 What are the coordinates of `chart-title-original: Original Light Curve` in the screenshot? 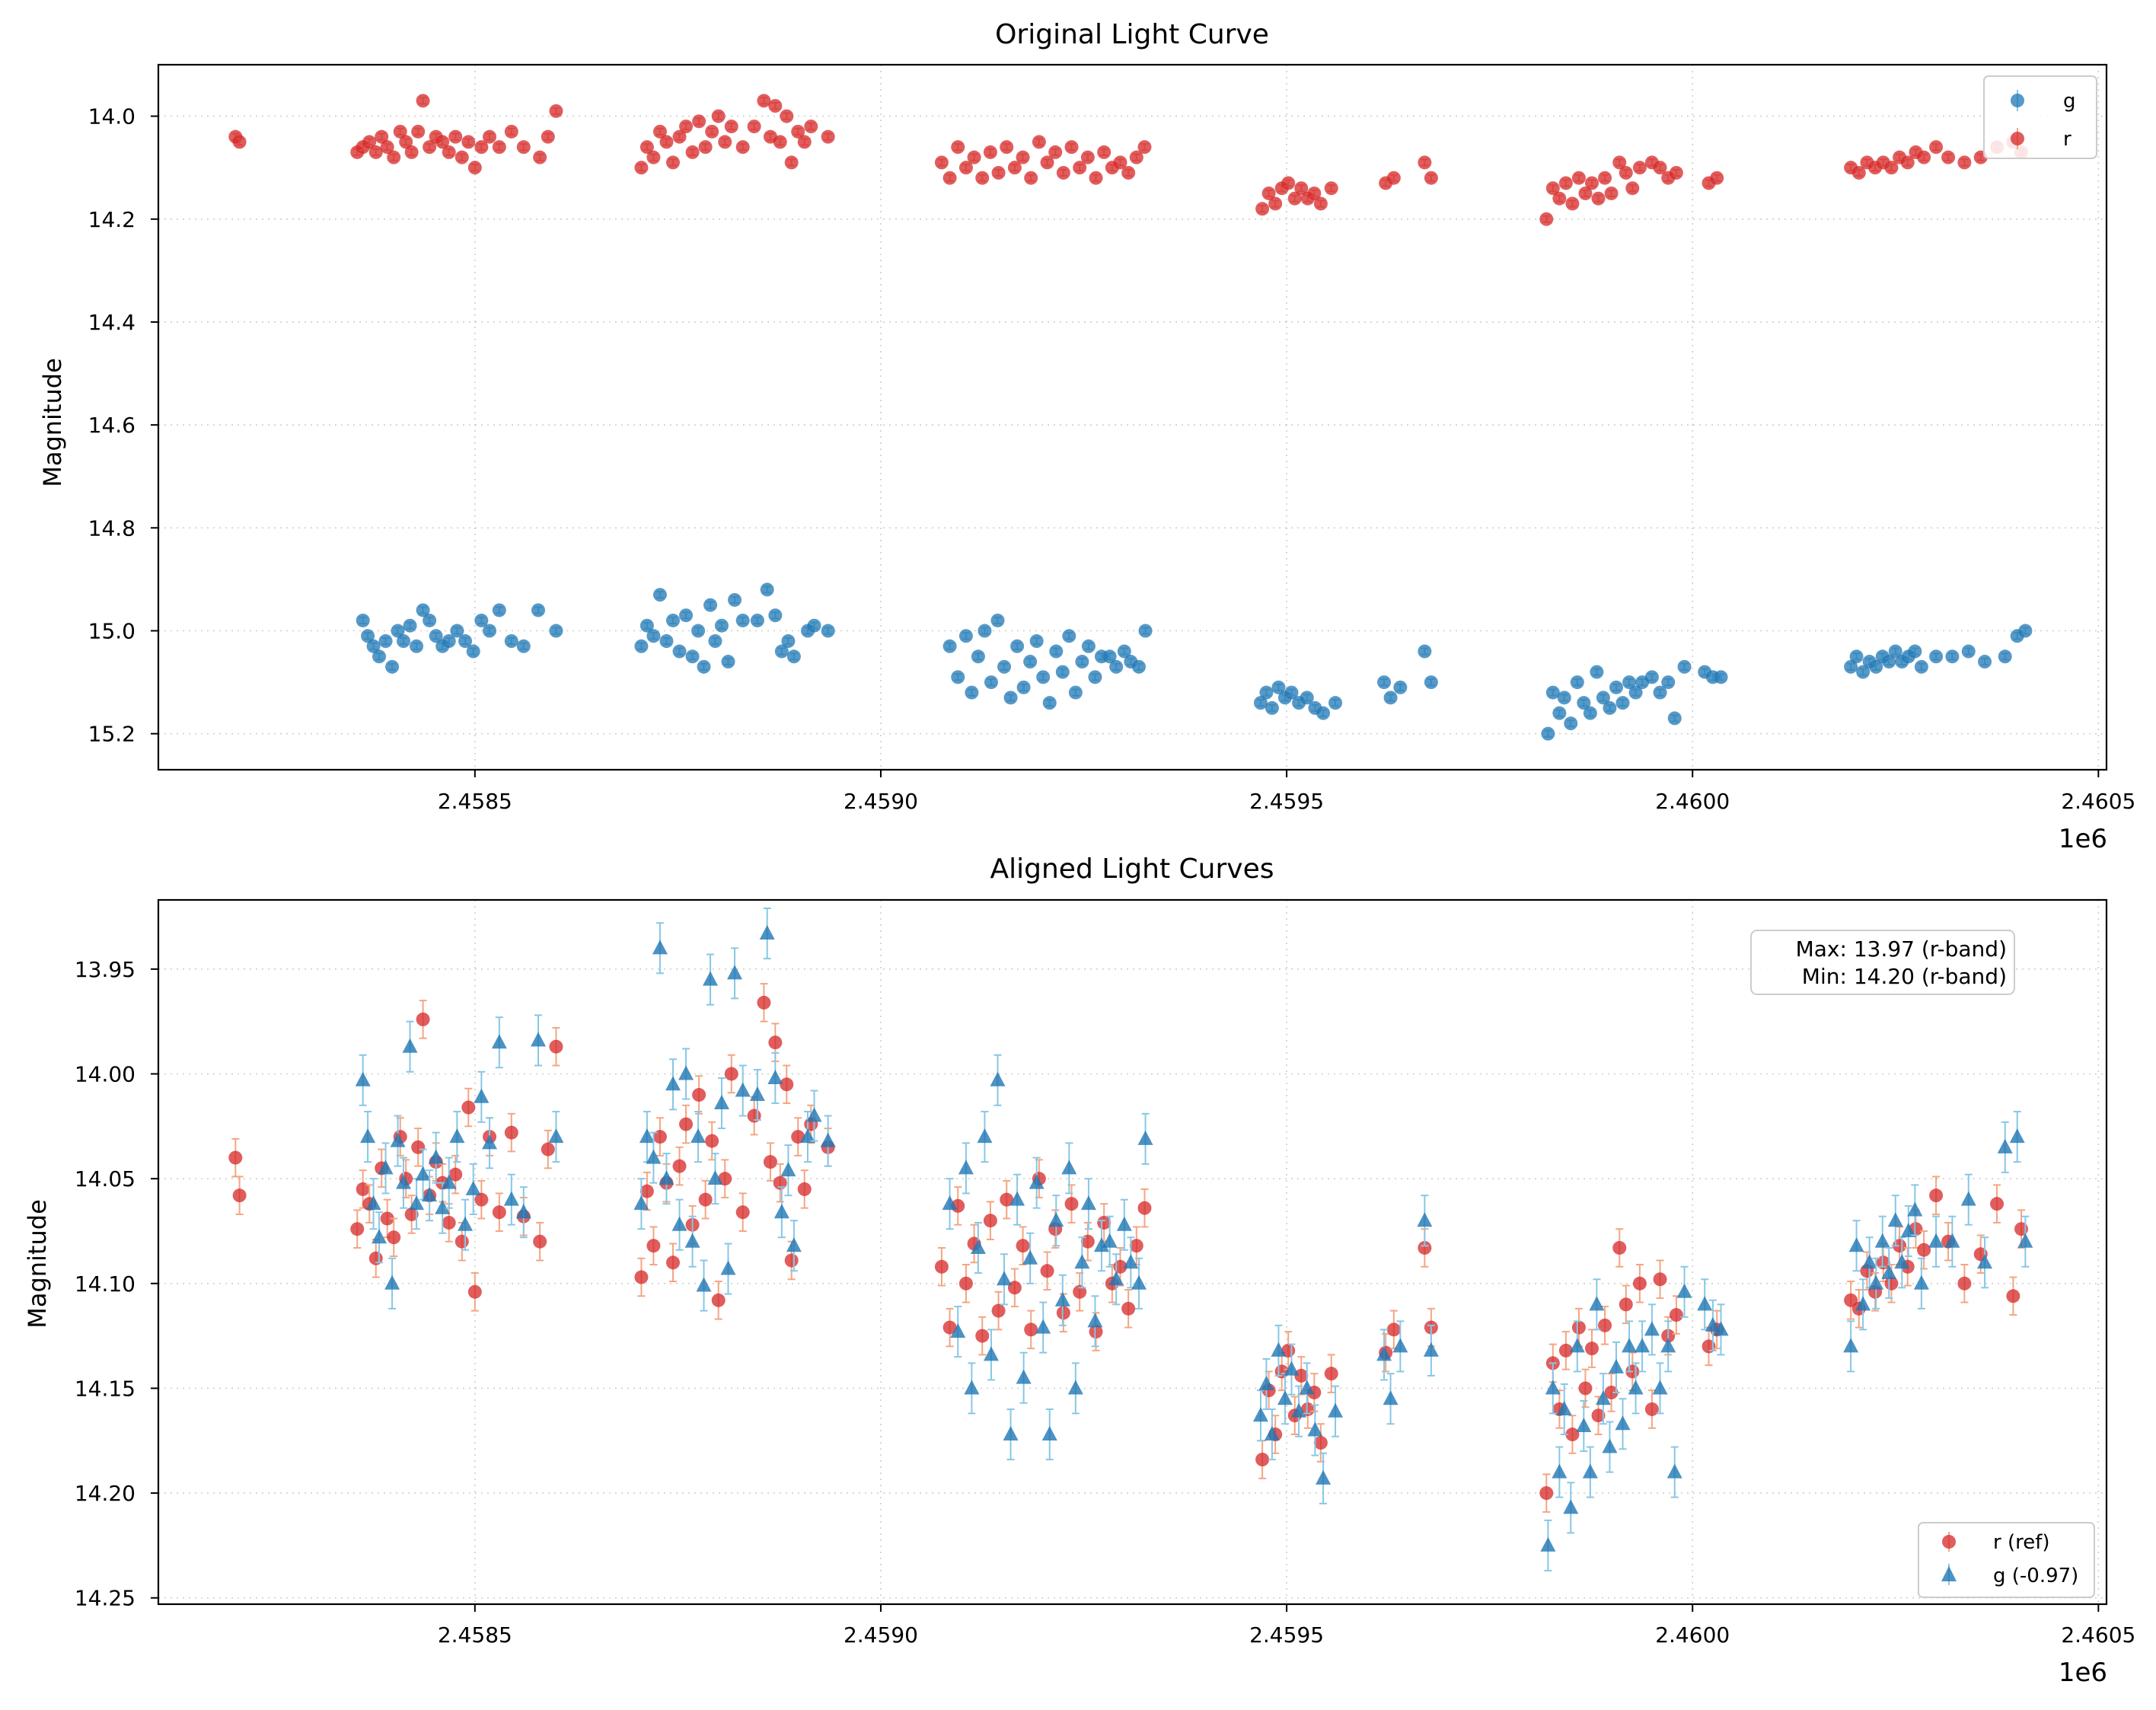 It's located at (1132, 34).